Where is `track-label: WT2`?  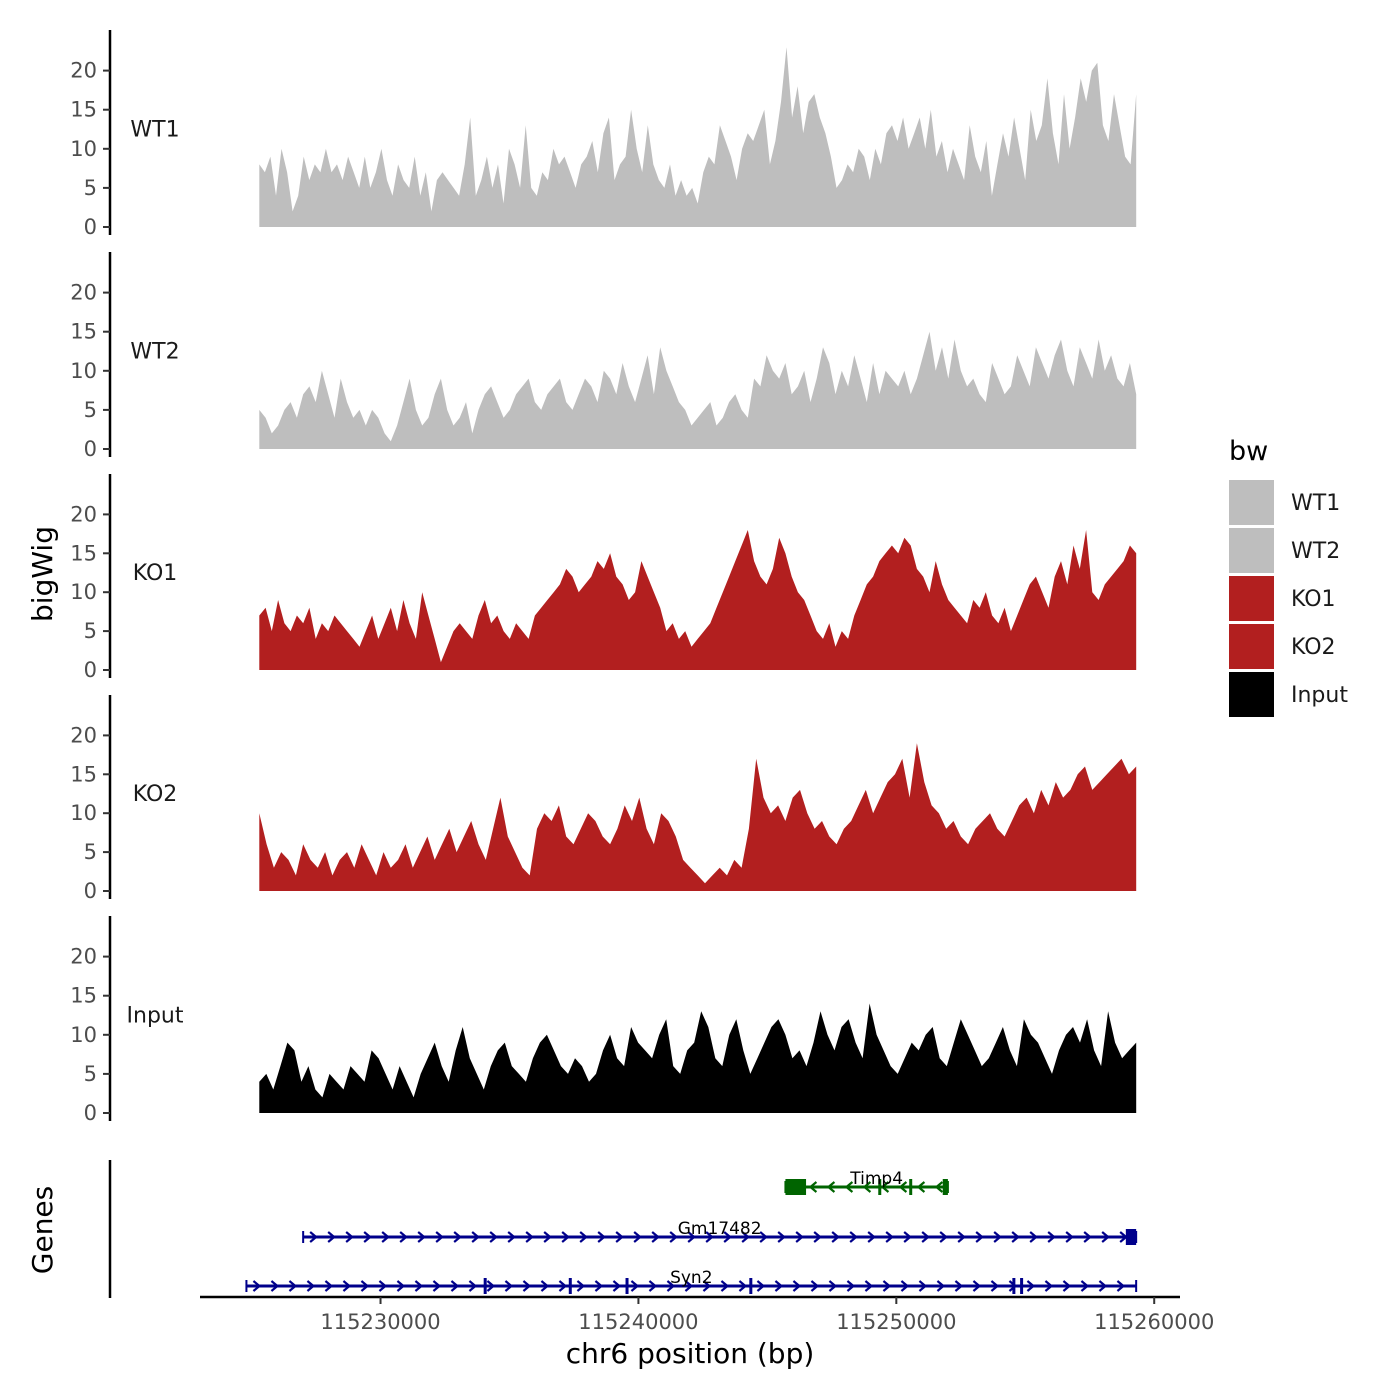 track-label: WT2 is located at coordinates (154, 351).